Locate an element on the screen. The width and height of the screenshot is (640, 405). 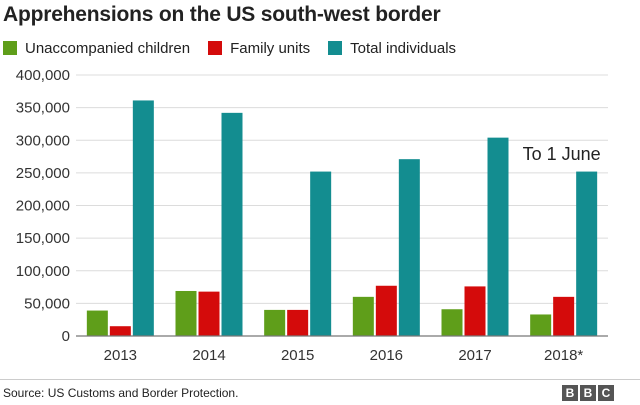
x-tick-label: 2017 is located at coordinates (474, 355).